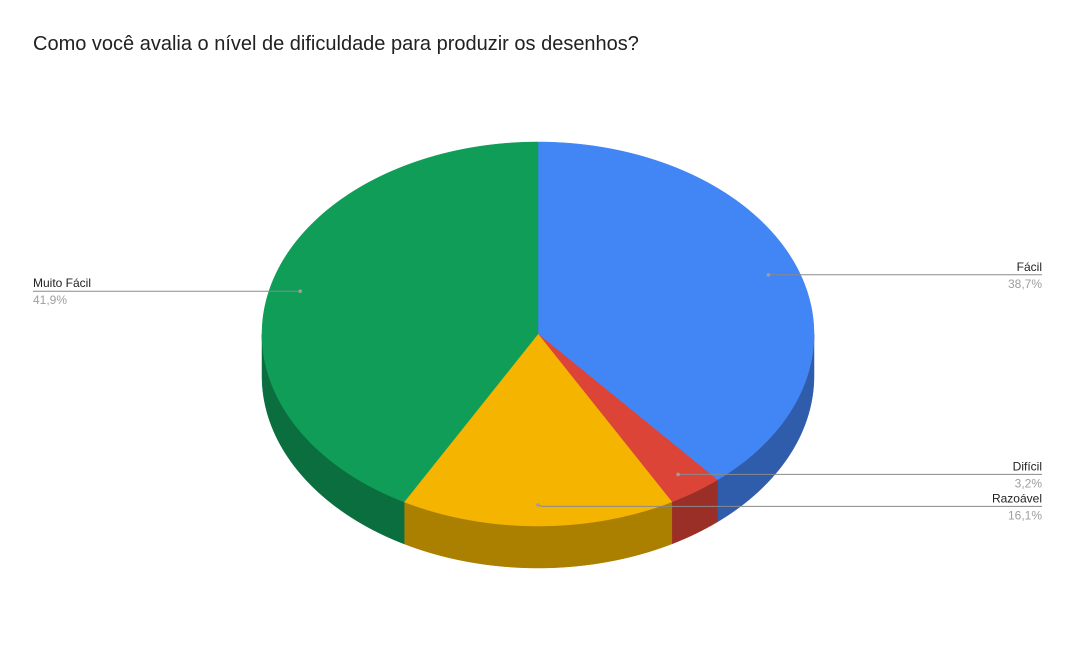  Describe the element at coordinates (538, 505) in the screenshot. I see `leader-dot-razoavel` at that location.